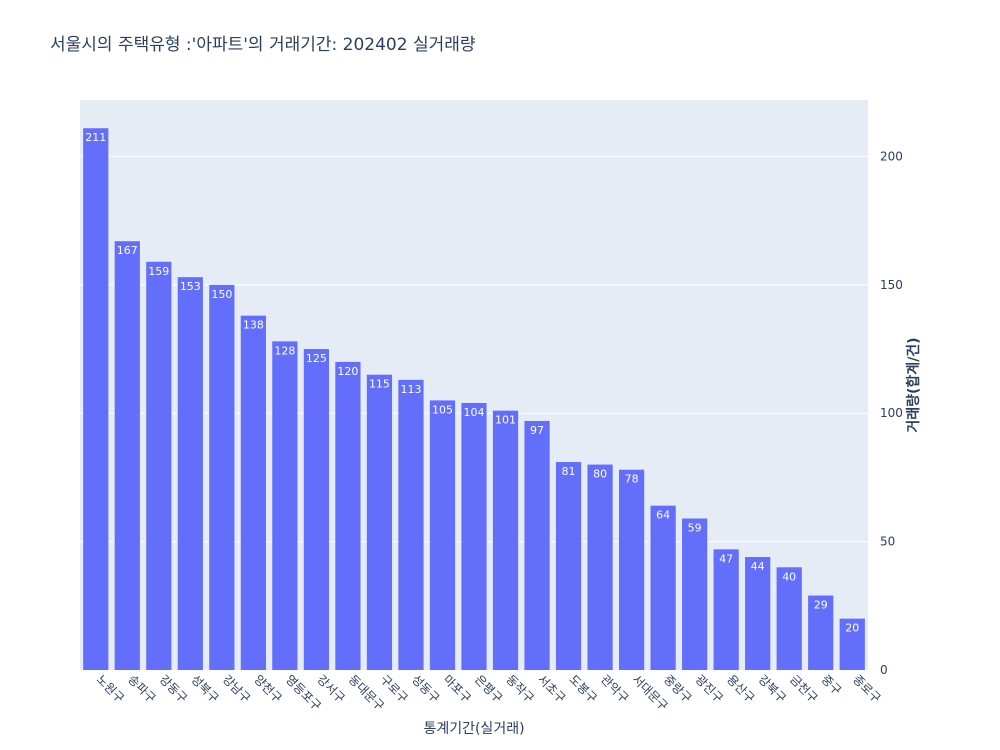 The width and height of the screenshot is (1000, 750). What do you see at coordinates (141, 688) in the screenshot?
I see `x-tick-label: 송파구` at bounding box center [141, 688].